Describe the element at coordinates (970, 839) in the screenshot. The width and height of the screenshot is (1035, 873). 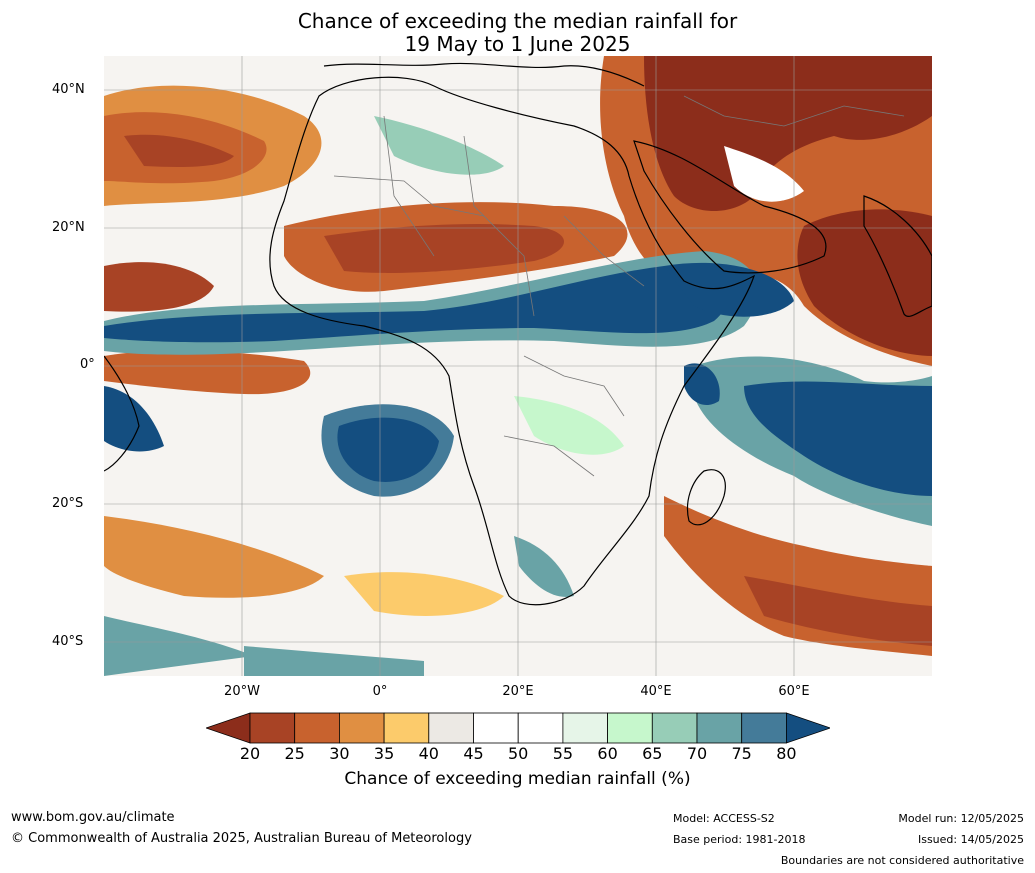
I see `footer-issued: Issued: 14/05/2025` at that location.